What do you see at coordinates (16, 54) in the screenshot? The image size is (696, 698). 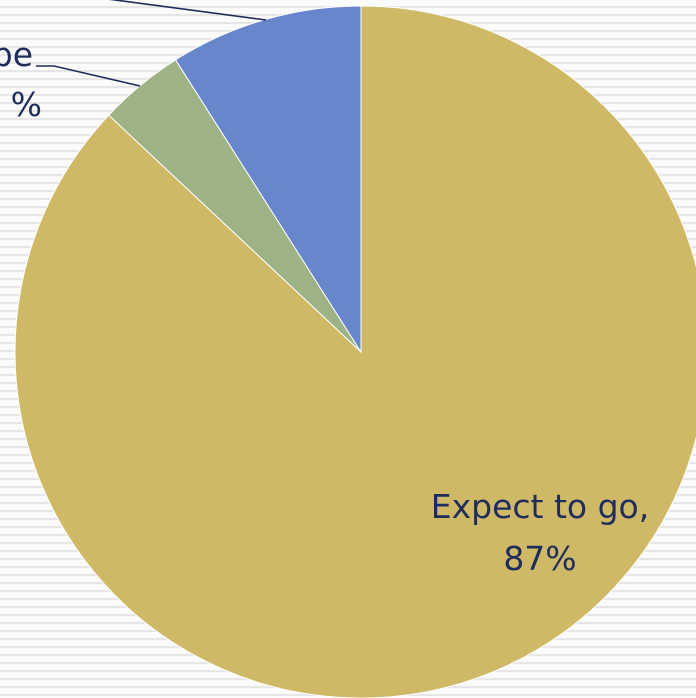 I see `slice-label-small-fragment: pe` at bounding box center [16, 54].